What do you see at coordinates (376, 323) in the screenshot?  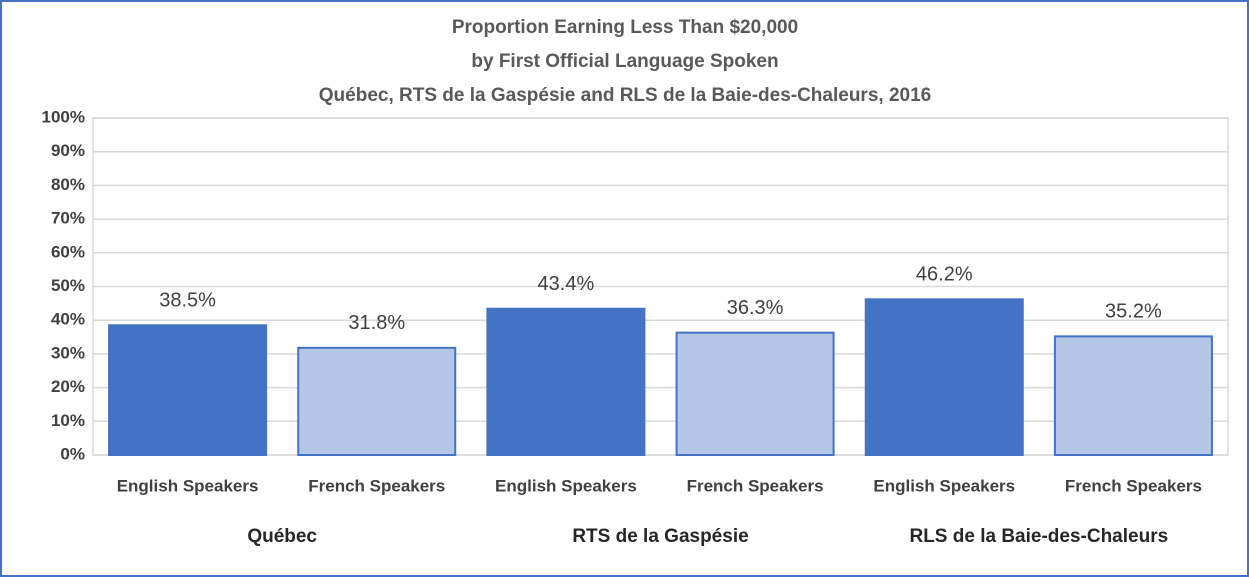 I see `data-label: 31.8%` at bounding box center [376, 323].